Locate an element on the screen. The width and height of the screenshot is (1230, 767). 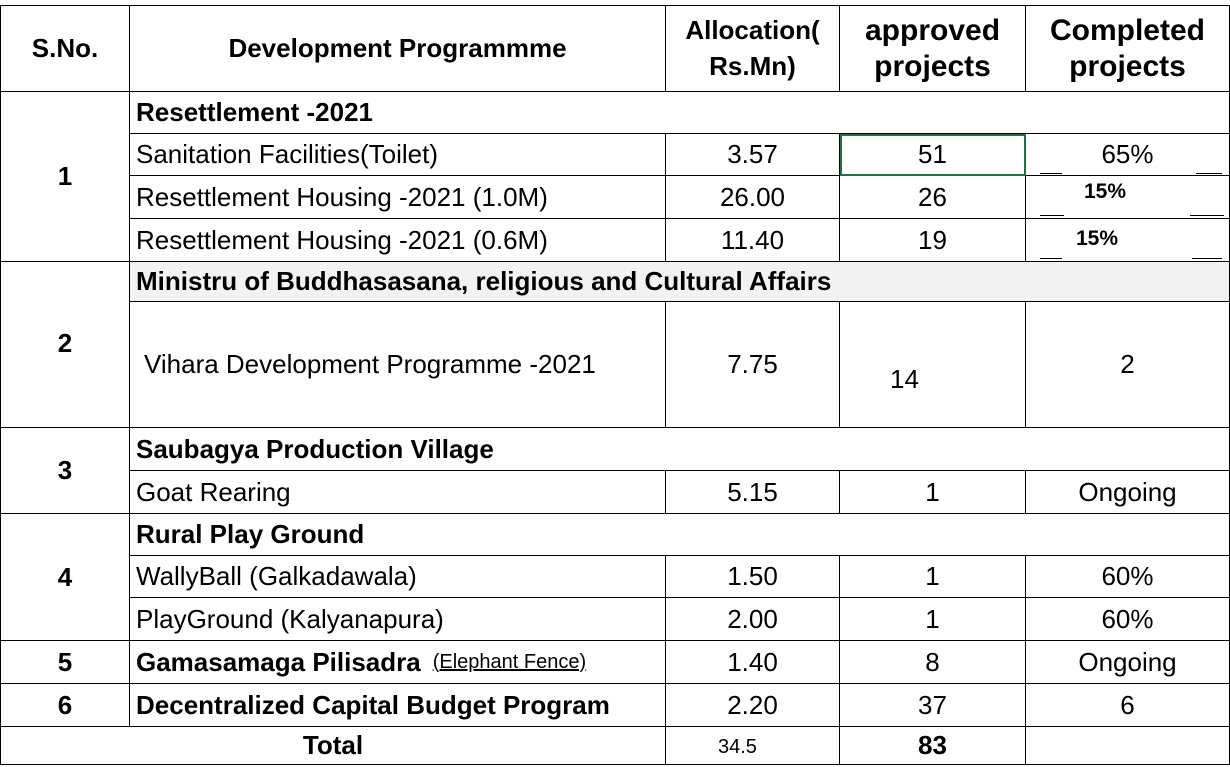
header-approved-line2: projects is located at coordinates (932, 66).